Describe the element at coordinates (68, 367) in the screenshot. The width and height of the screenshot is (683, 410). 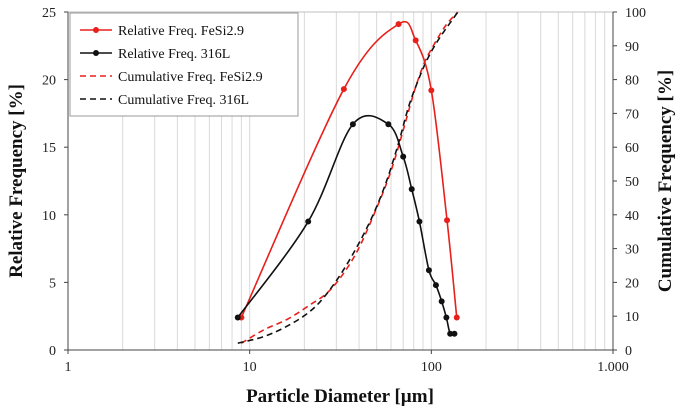
I see `x-tick-label: 1` at that location.